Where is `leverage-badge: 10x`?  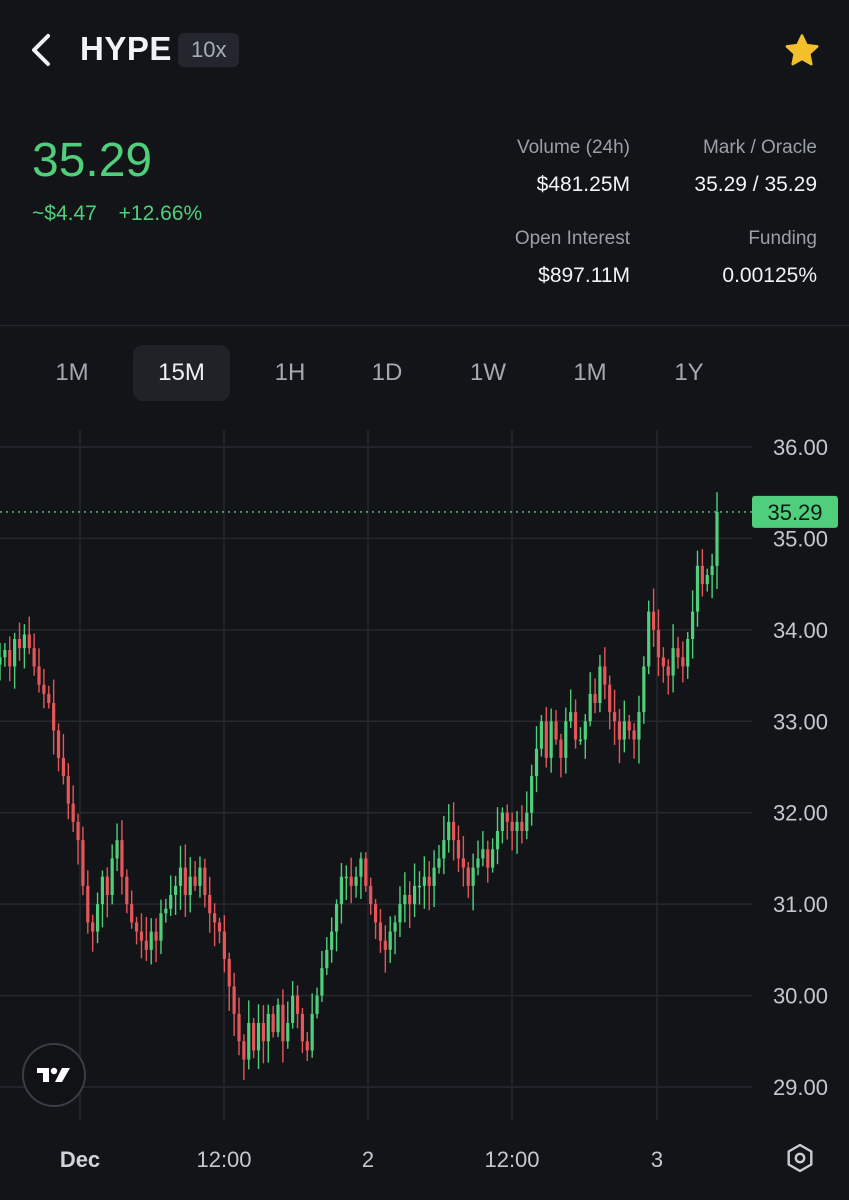
leverage-badge: 10x is located at coordinates (209, 50).